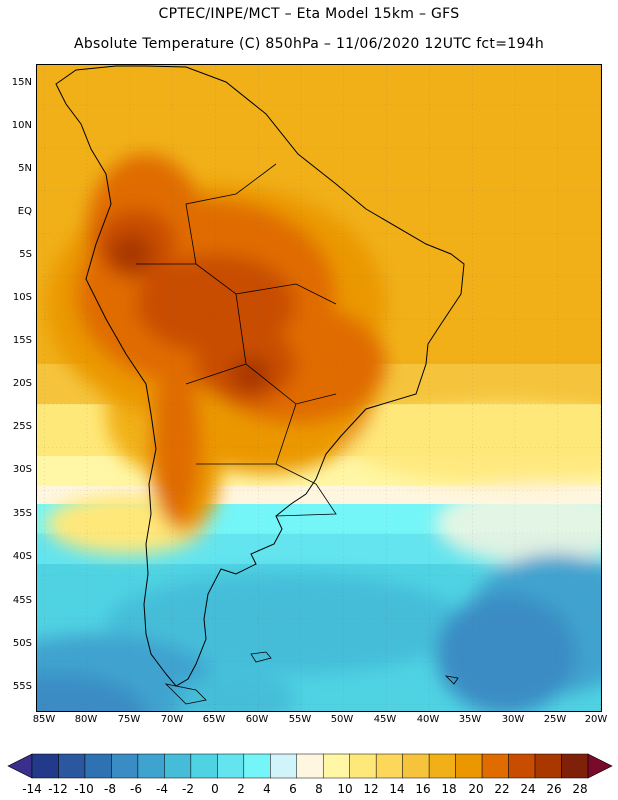 This screenshot has width=618, height=800. What do you see at coordinates (397, 789) in the screenshot?
I see `colorbar-label: 14` at bounding box center [397, 789].